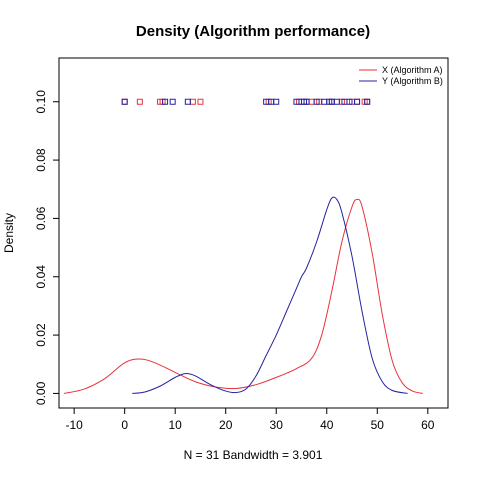 This screenshot has width=480, height=480. What do you see at coordinates (253, 455) in the screenshot?
I see `x-axis-label: N = 31 Bandwidth = 3.901` at bounding box center [253, 455].